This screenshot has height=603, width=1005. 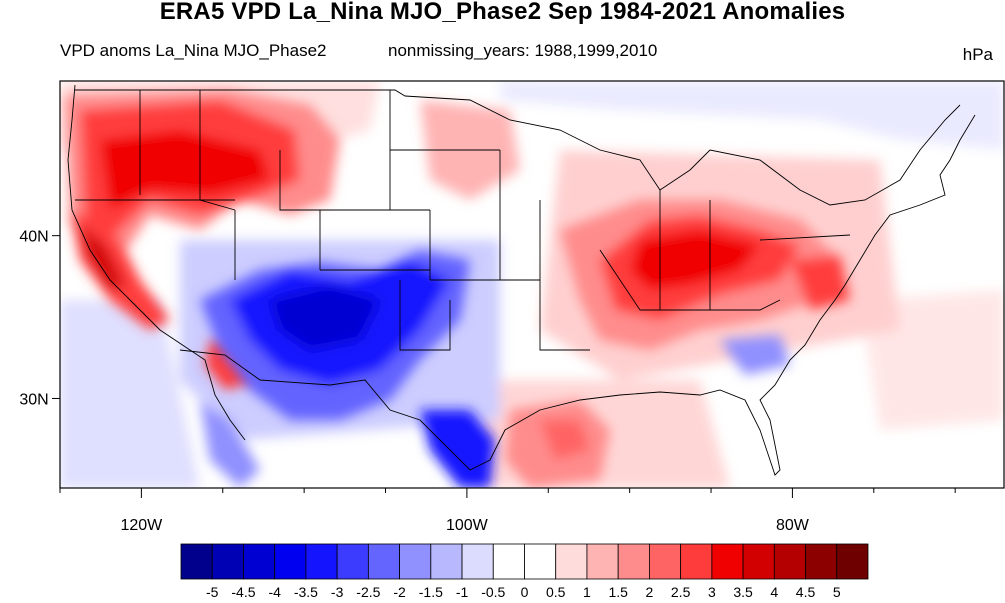 What do you see at coordinates (493, 592) in the screenshot?
I see `colorbar-label: -0.5` at bounding box center [493, 592].